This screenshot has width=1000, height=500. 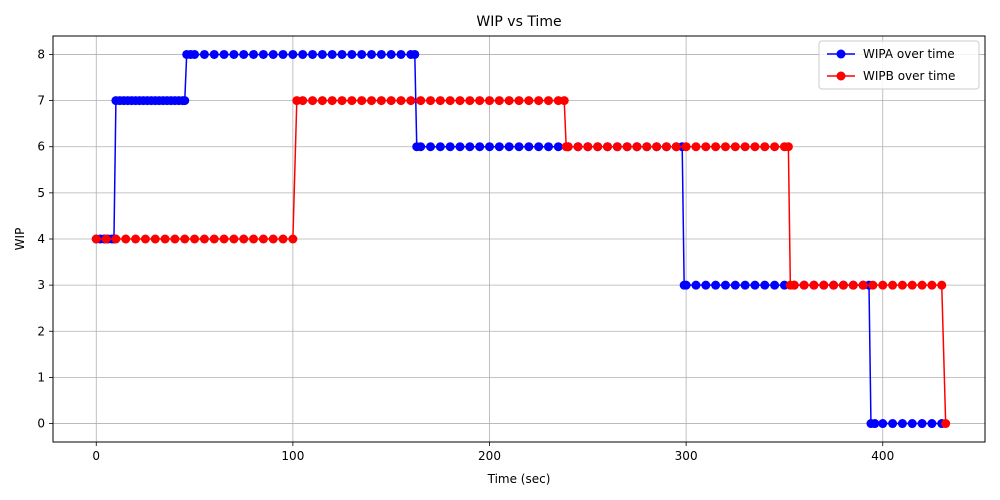 I want to click on x-tick-label: 0, so click(x=96, y=456).